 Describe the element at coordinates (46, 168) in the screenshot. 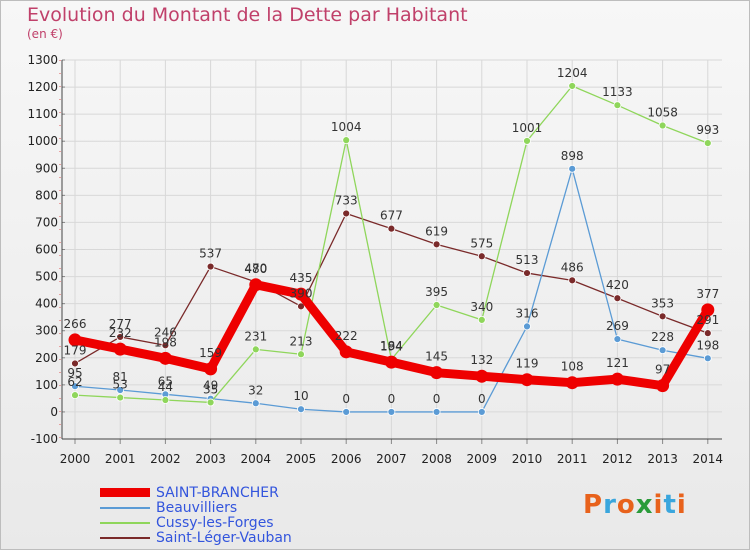

I see `y-tick-label: 900` at that location.